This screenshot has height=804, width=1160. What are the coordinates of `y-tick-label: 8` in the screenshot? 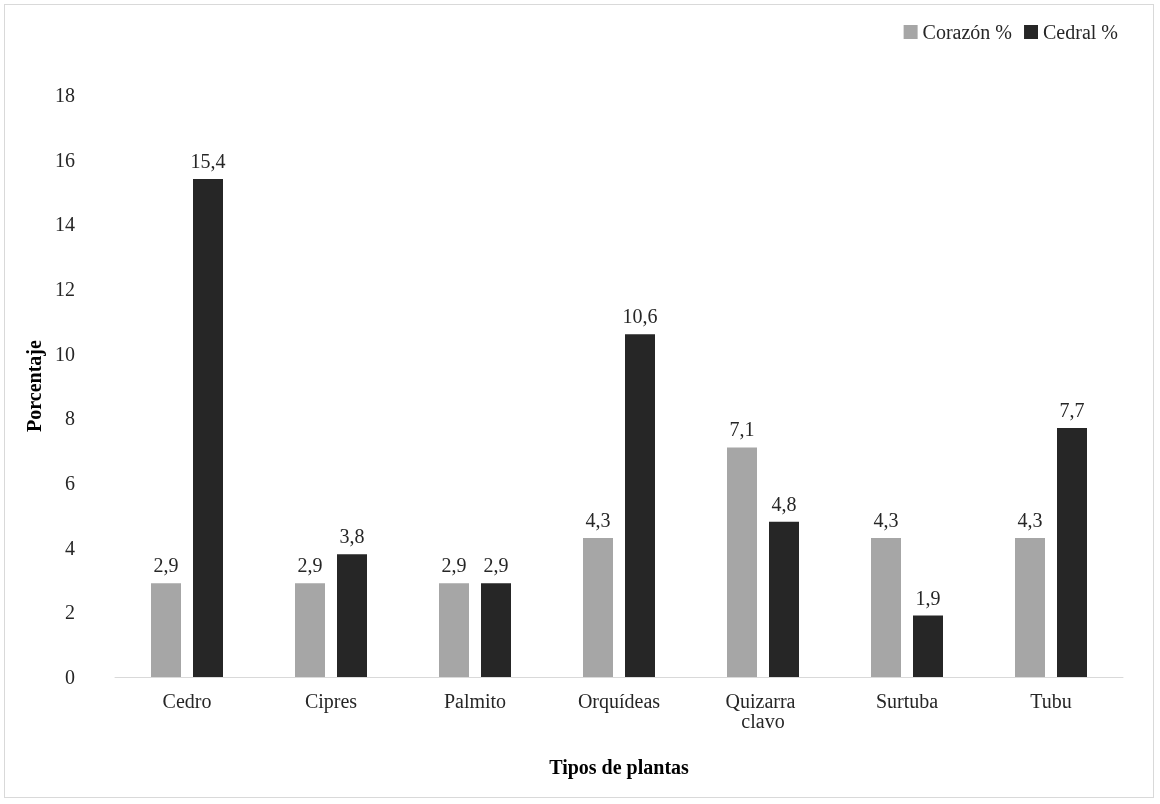 It's located at (70, 418).